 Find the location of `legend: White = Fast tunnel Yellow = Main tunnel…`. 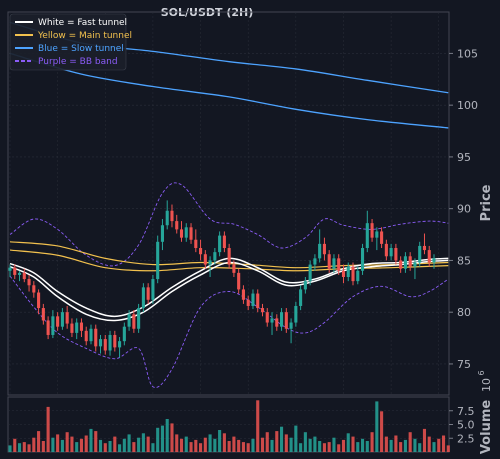

legend: White = Fast tunnel Yellow = Main tunnel… is located at coordinates (70, 42).